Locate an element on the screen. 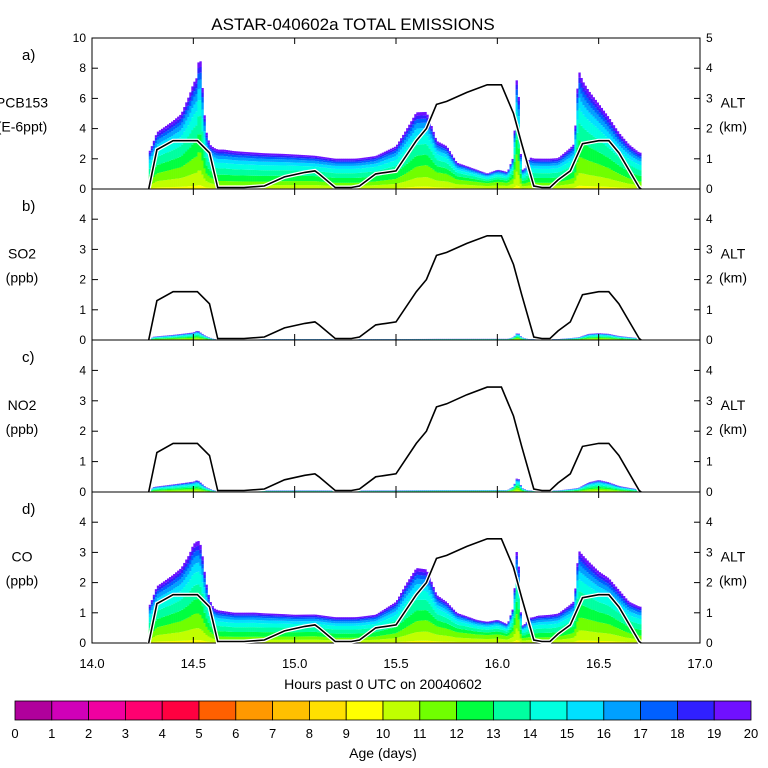 This screenshot has height=768, width=768. y2-tick-label: 2 is located at coordinates (709, 129).